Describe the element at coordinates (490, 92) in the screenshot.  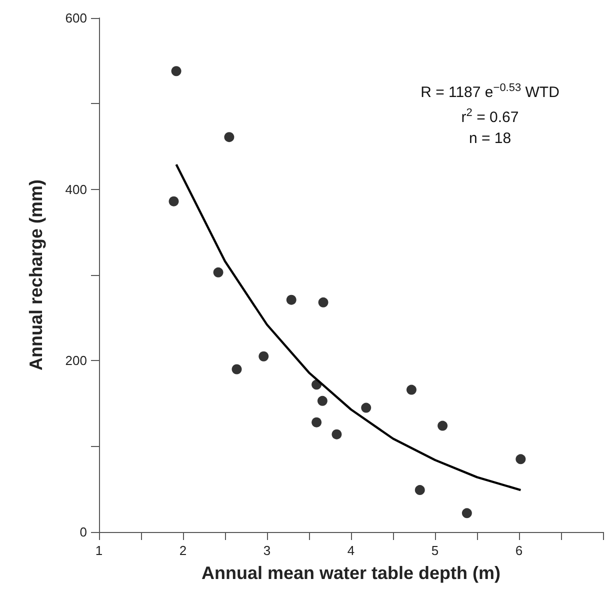
I see `annotation: R = 1187 e$^{−0.53}$ WTD` at that location.